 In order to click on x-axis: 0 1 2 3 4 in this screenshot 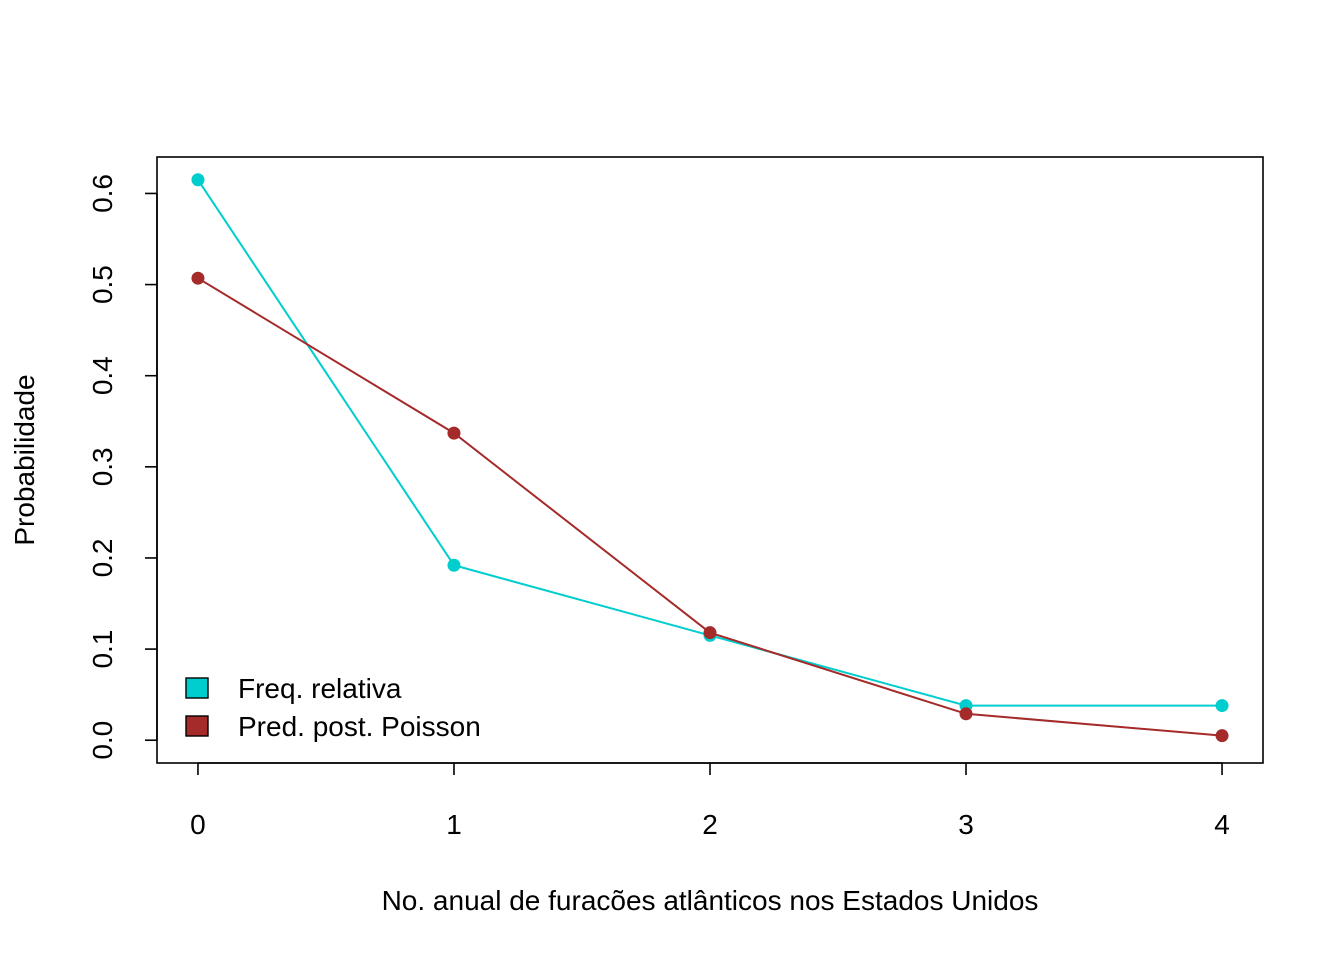, I will do `click(710, 801)`.